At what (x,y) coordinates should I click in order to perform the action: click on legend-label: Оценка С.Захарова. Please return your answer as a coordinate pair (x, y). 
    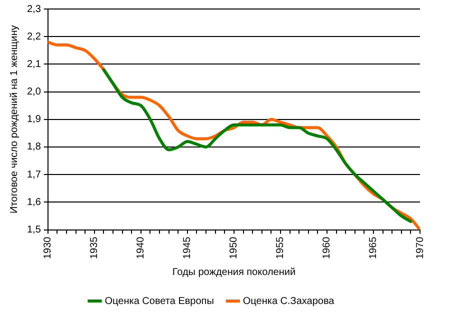
    Looking at the image, I should click on (288, 301).